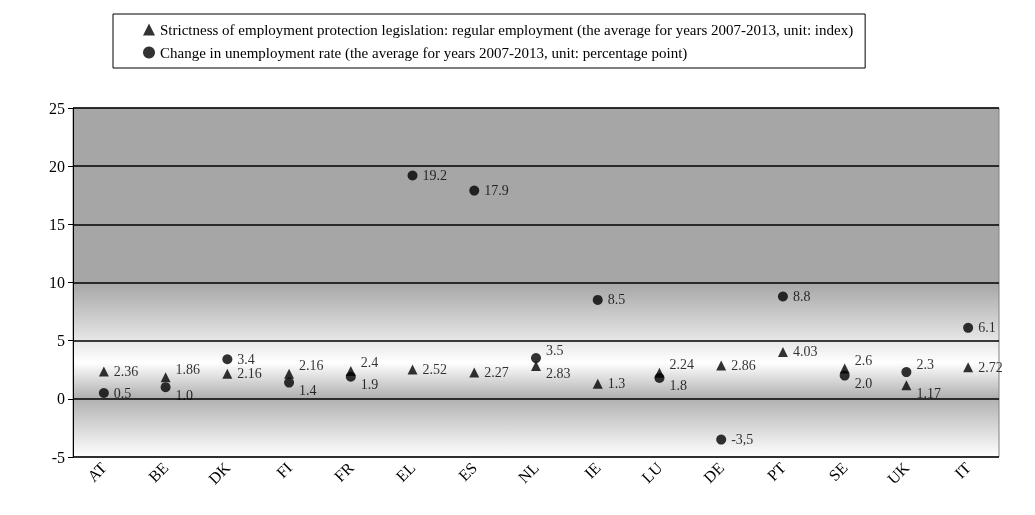 The height and width of the screenshot is (515, 1035). What do you see at coordinates (805, 352) in the screenshot?
I see `data-label: 4.03` at bounding box center [805, 352].